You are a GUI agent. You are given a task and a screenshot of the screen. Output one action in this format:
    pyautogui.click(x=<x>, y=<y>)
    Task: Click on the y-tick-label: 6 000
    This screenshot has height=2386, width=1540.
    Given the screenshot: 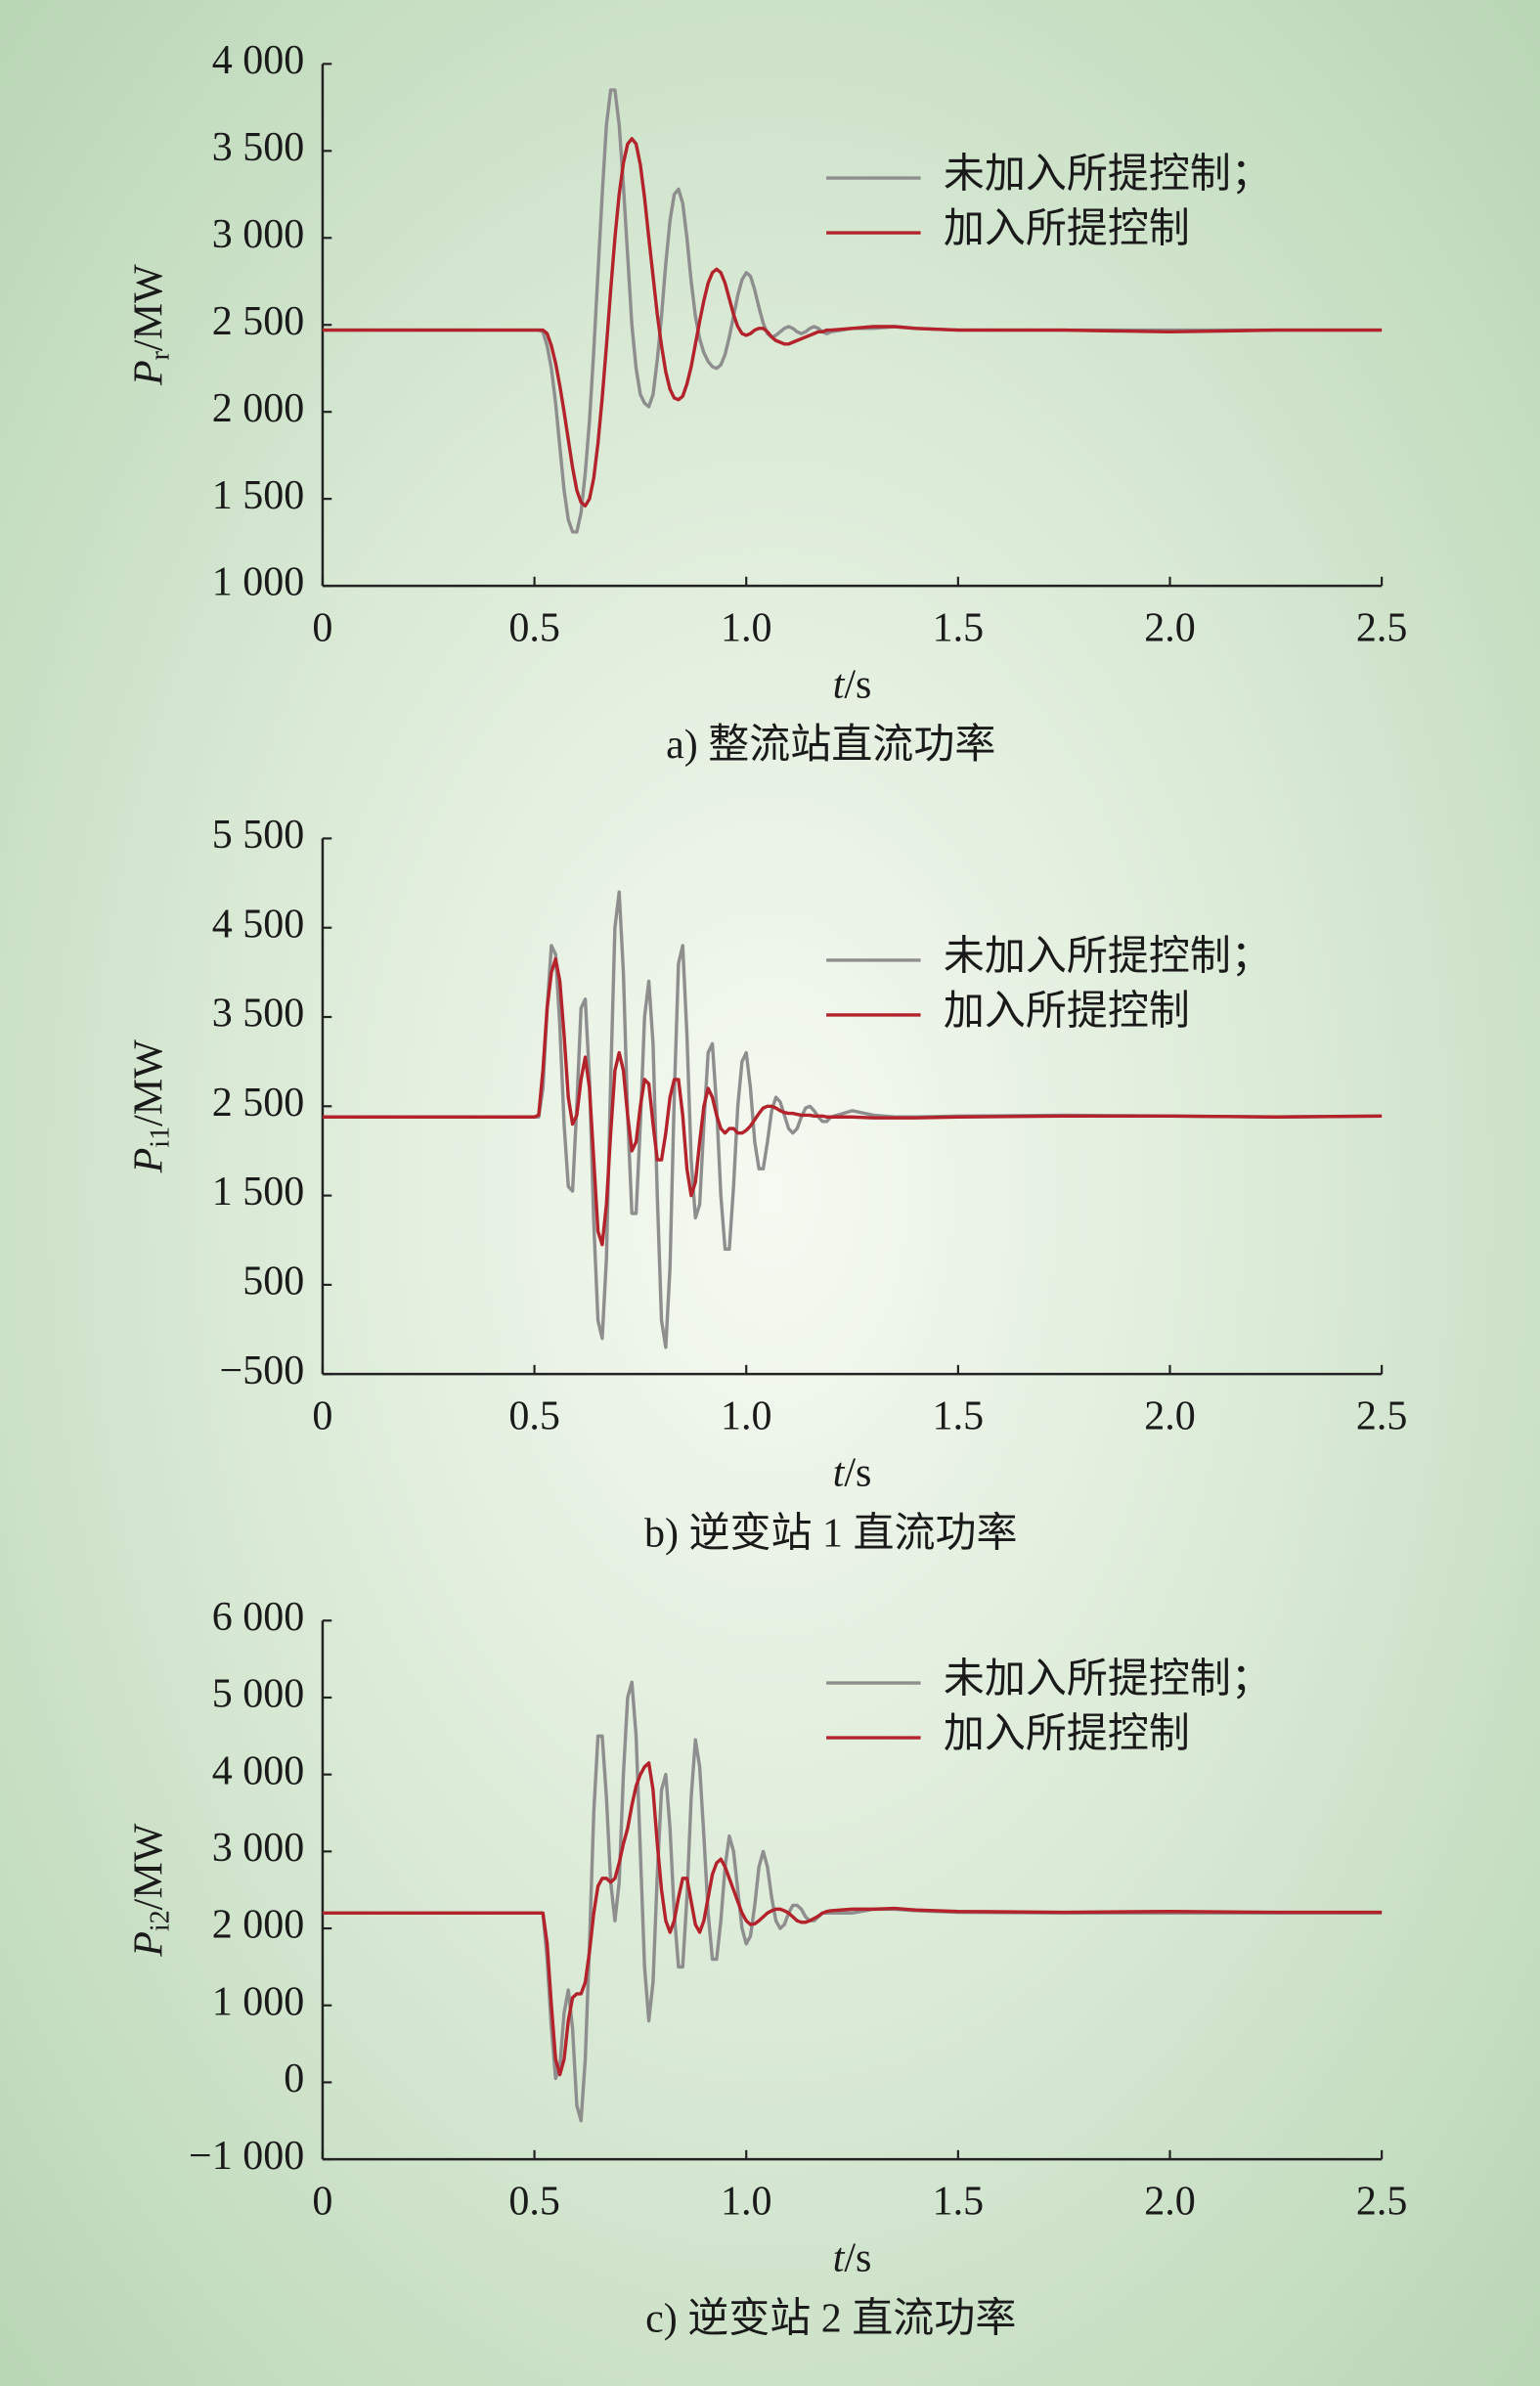 What is the action you would take?
    pyautogui.click(x=258, y=1618)
    